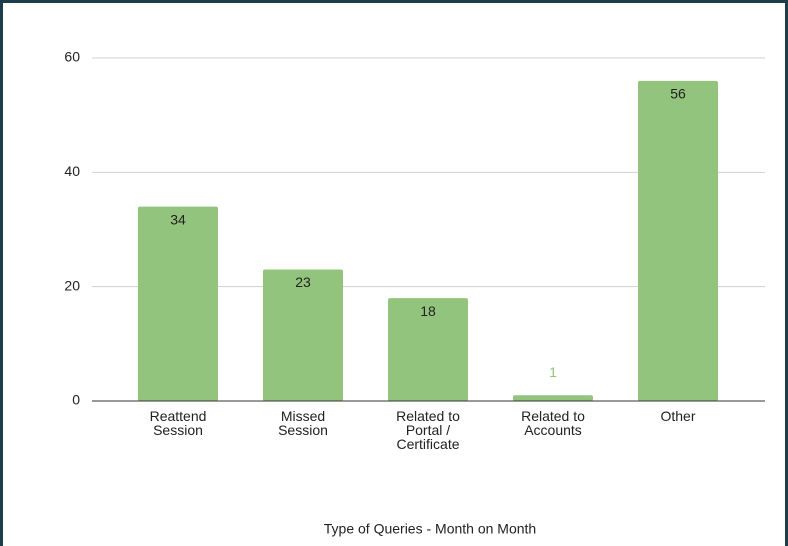 Image resolution: width=788 pixels, height=546 pixels. What do you see at coordinates (72, 171) in the screenshot?
I see `y-tick-label: 40` at bounding box center [72, 171].